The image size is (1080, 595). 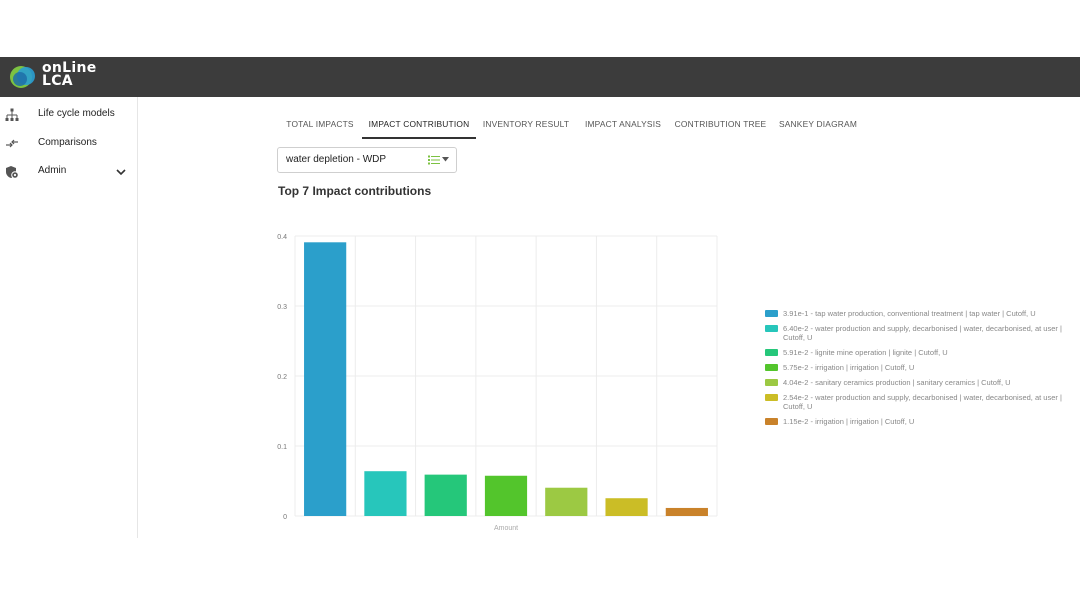 What do you see at coordinates (336, 159) in the screenshot?
I see `impact-category-value: water depletion - WDP` at bounding box center [336, 159].